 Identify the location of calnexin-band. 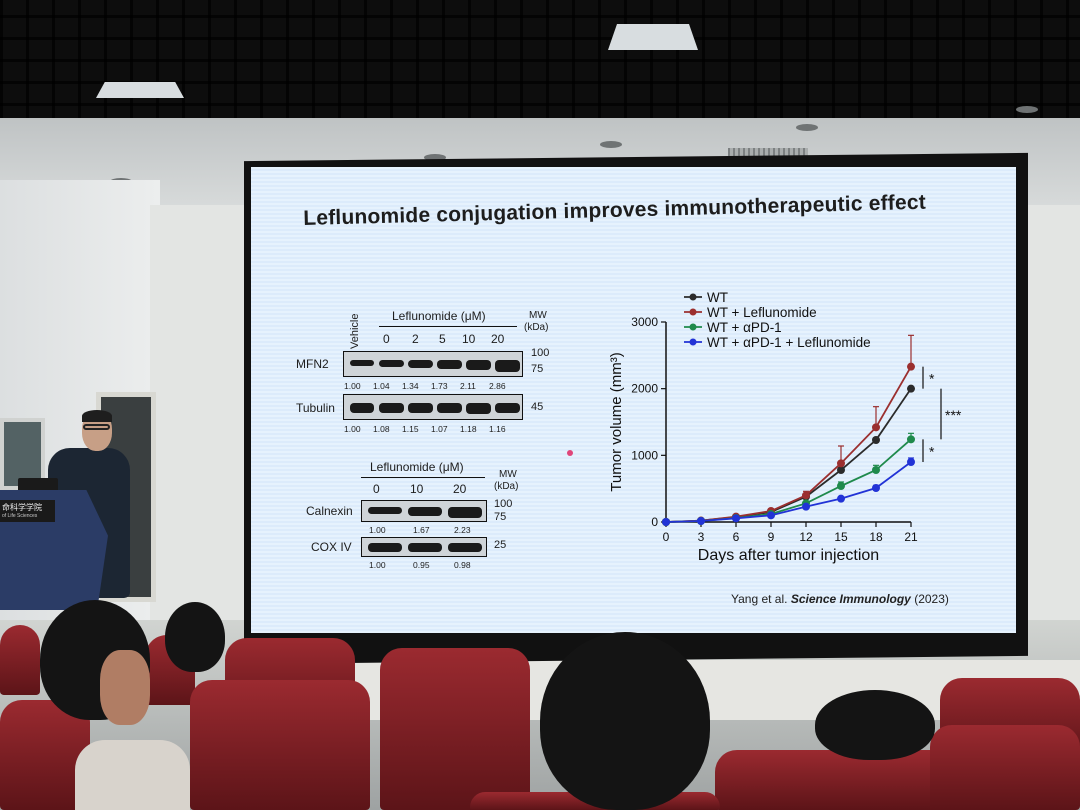
(425, 511).